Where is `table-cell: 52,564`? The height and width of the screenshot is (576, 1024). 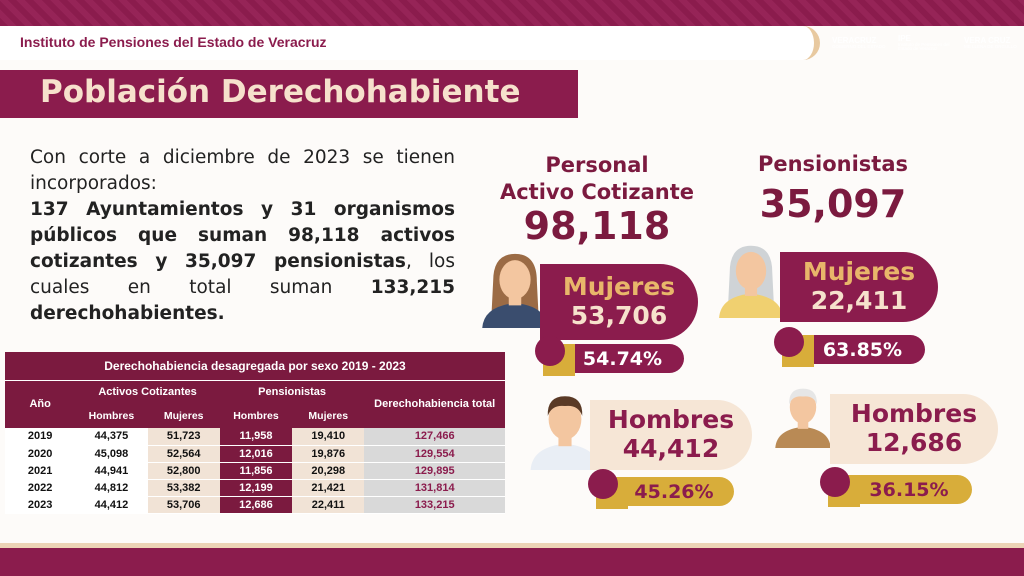 table-cell: 52,564 is located at coordinates (183, 454).